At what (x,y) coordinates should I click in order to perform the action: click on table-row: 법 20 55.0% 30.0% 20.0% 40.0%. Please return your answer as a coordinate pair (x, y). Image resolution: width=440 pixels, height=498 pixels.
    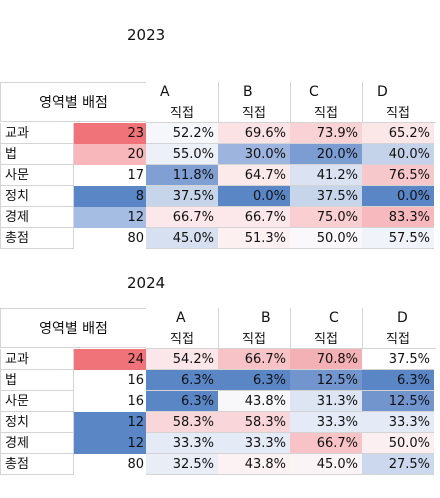
    Looking at the image, I should click on (220, 154).